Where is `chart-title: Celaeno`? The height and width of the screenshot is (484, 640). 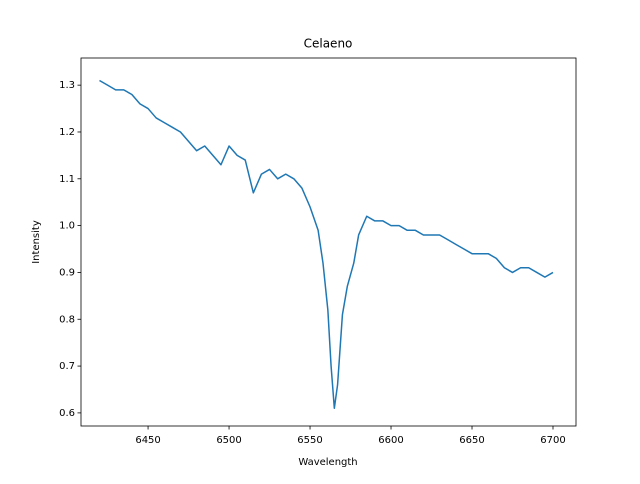
chart-title: Celaeno is located at coordinates (328, 44).